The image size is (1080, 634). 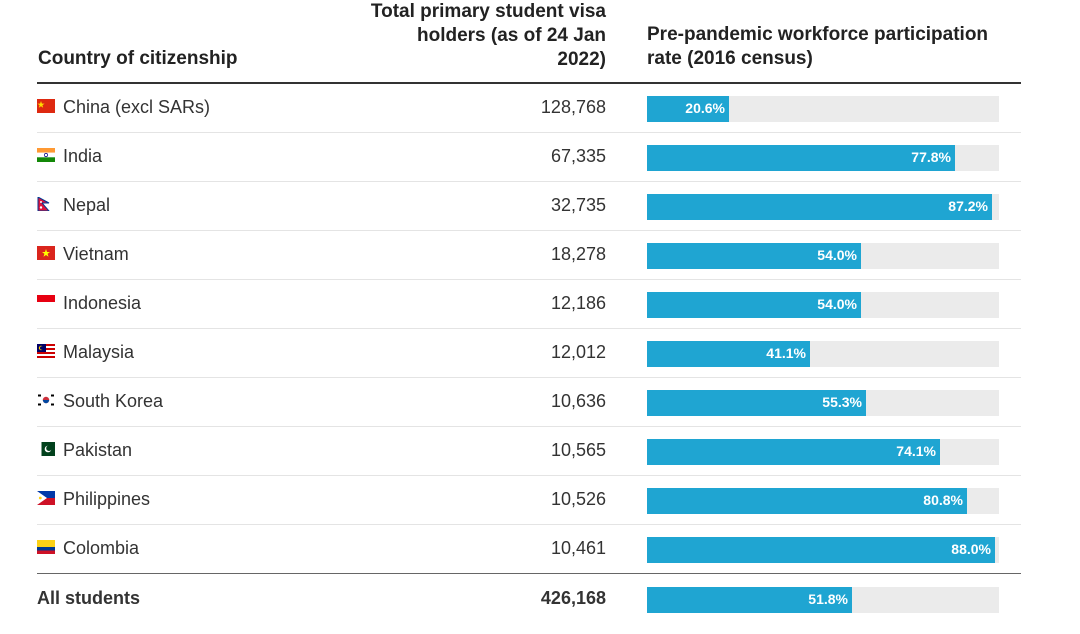 I want to click on country-name: South Korea, so click(x=113, y=401).